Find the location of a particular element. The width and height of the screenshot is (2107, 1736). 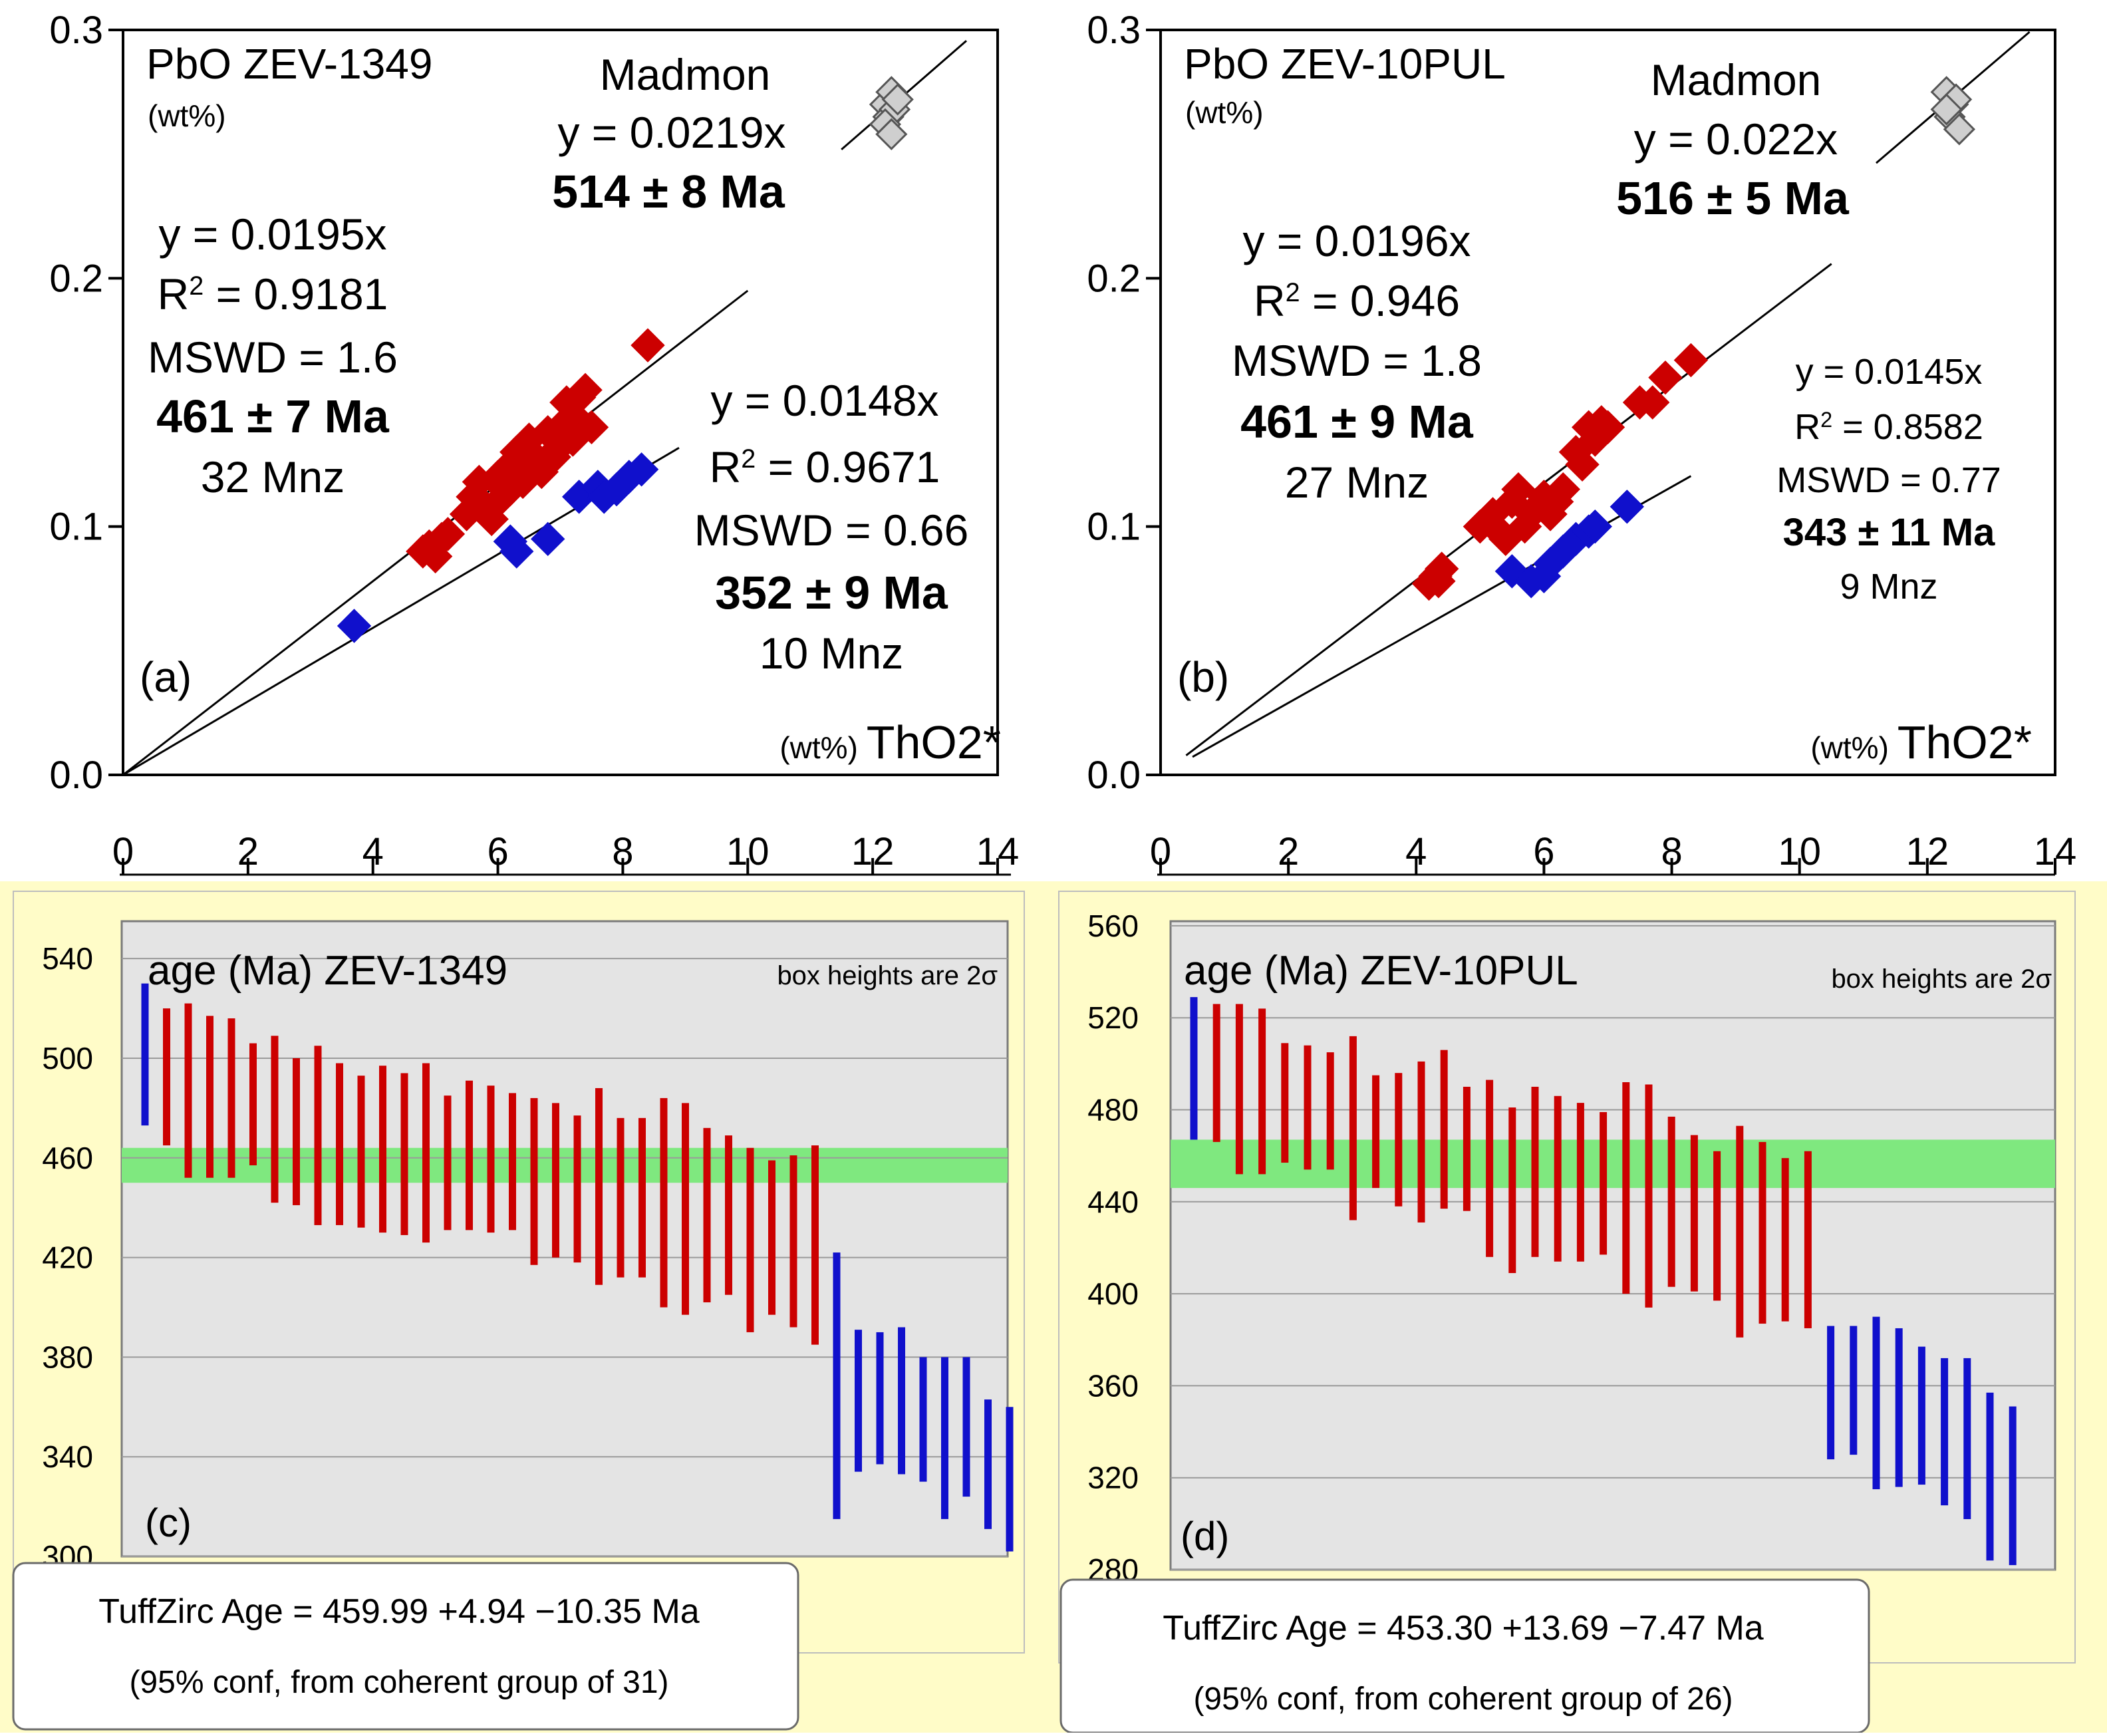

red-mswd: MSWD = 1.6 is located at coordinates (273, 357).